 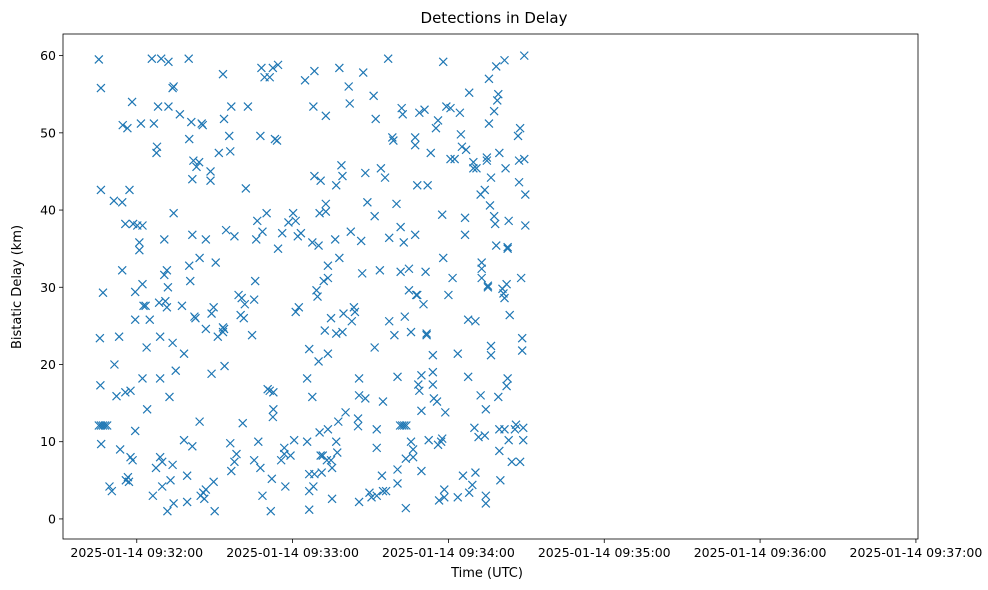 What do you see at coordinates (604, 552) in the screenshot?
I see `x-tick-label: 2025-01-14 09:35:00` at bounding box center [604, 552].